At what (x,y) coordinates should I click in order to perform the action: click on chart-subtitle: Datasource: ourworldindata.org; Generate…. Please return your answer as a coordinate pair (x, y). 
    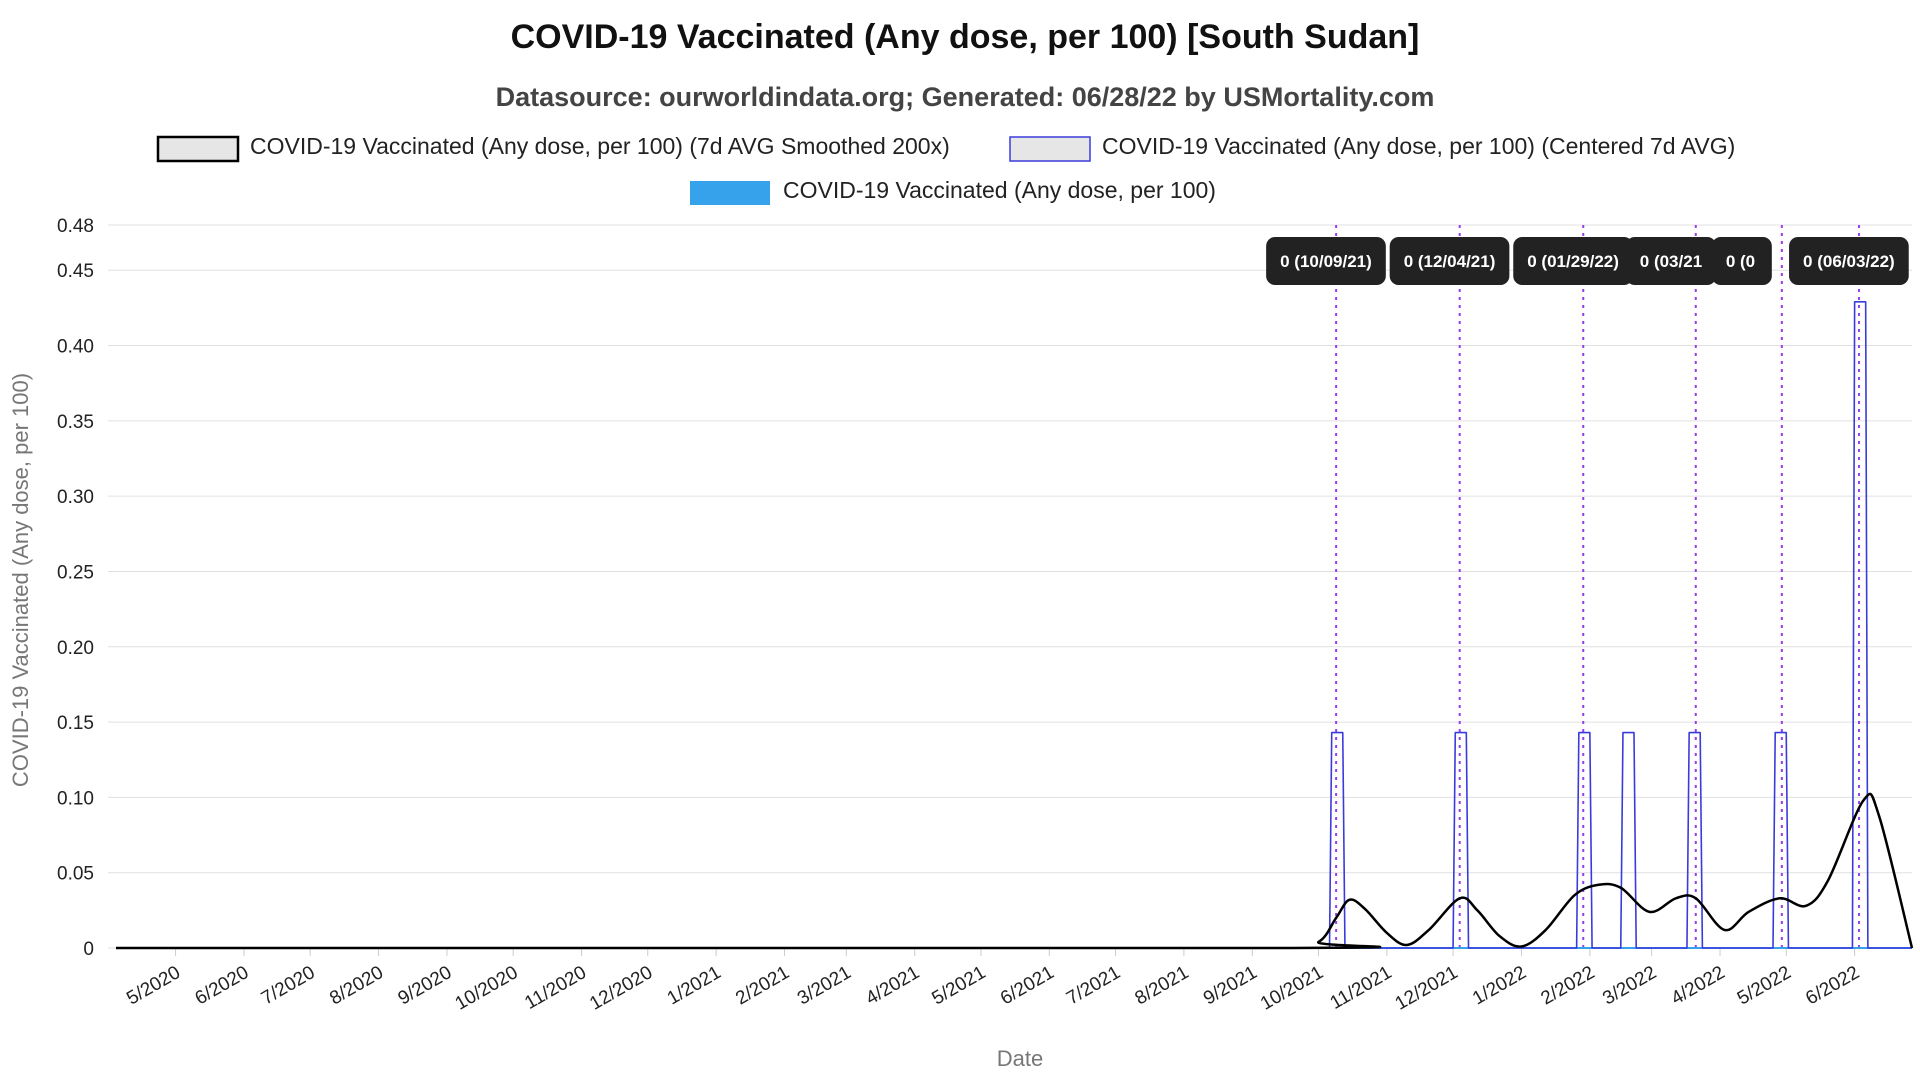
    Looking at the image, I should click on (965, 97).